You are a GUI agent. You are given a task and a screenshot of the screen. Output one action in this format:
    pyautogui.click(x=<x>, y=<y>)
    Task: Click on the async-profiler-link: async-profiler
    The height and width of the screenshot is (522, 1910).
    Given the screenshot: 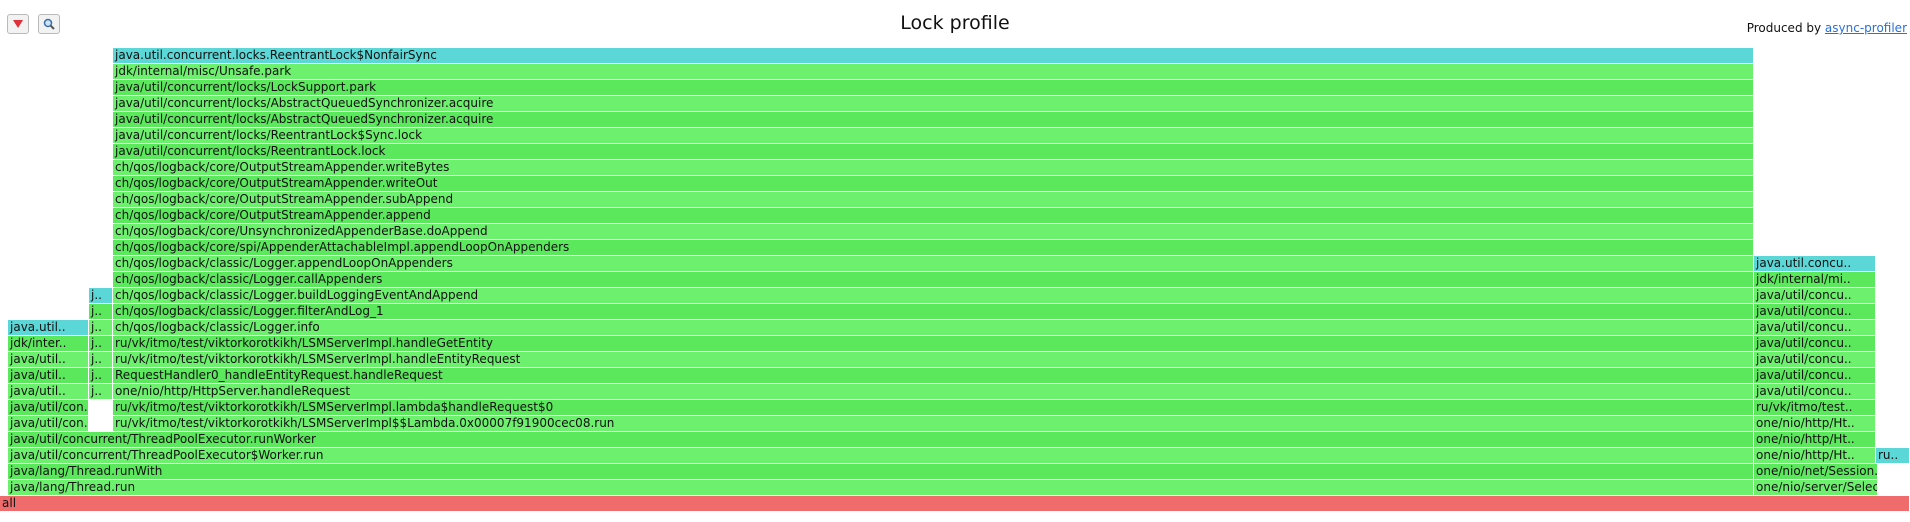 What is the action you would take?
    pyautogui.click(x=1865, y=28)
    